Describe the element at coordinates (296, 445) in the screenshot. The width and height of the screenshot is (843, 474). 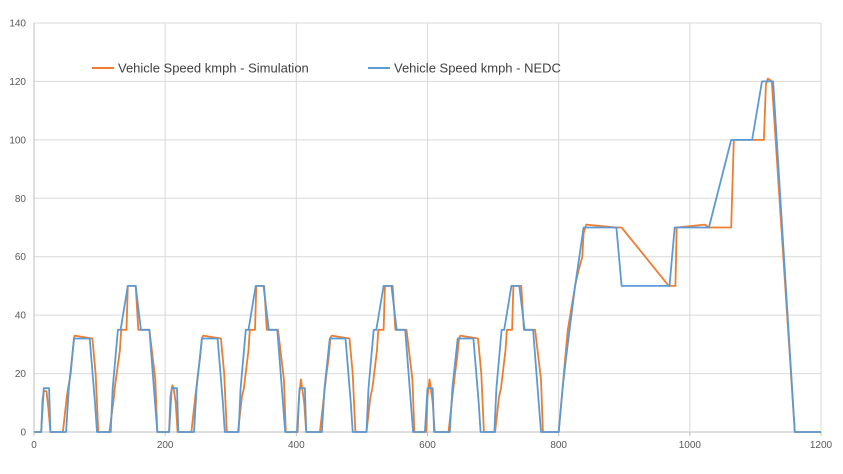
I see `x-tick-label: 400` at that location.